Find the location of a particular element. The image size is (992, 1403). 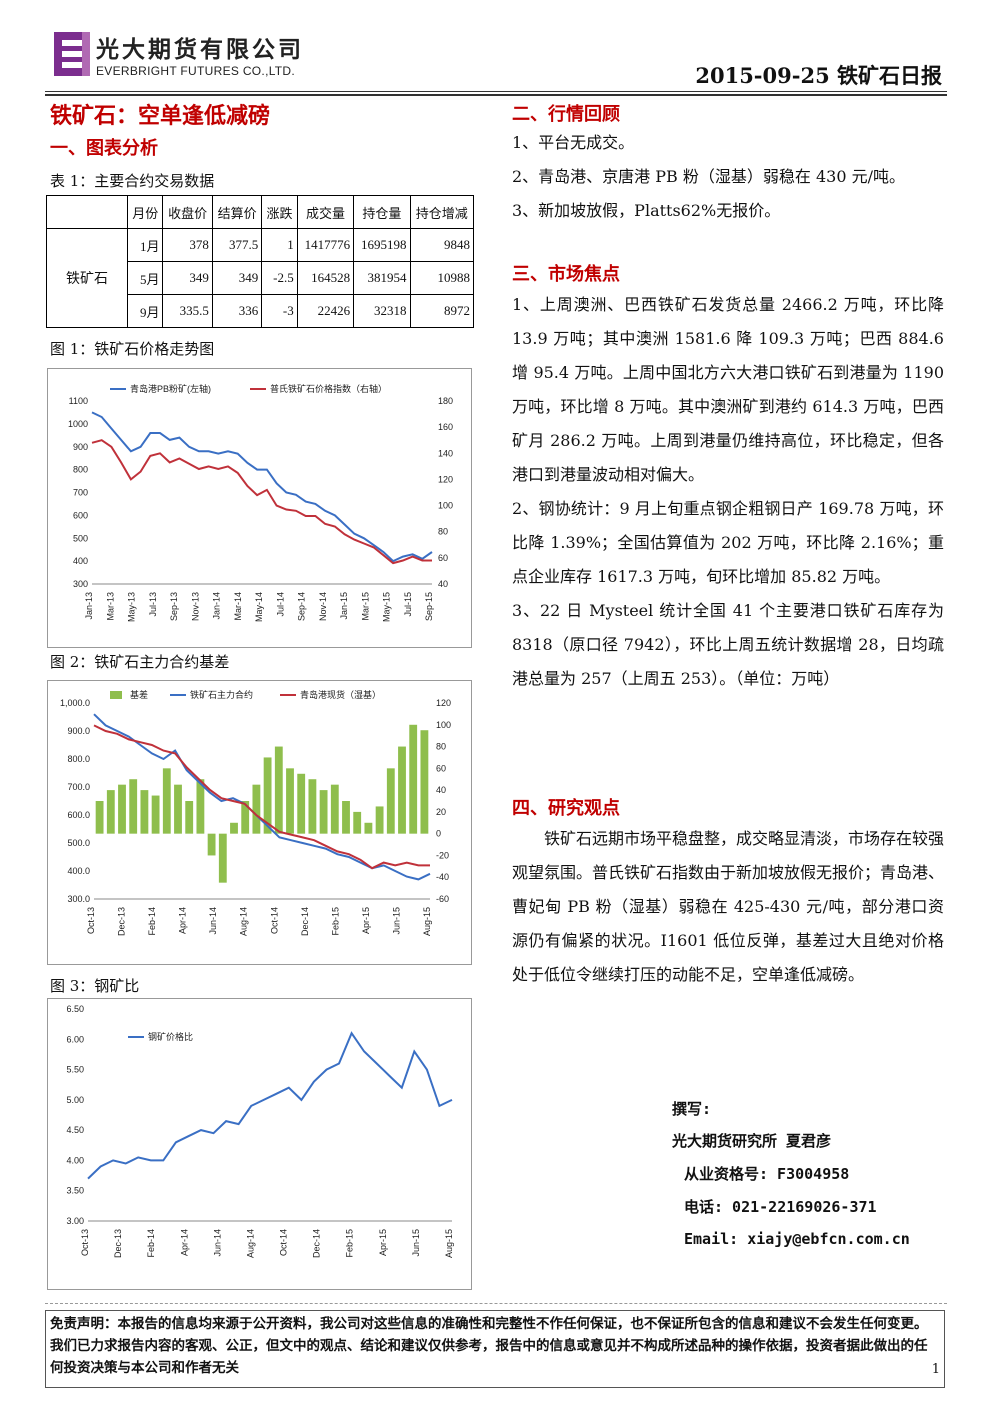

y-tick-label: 700.0 is located at coordinates (78, 787).